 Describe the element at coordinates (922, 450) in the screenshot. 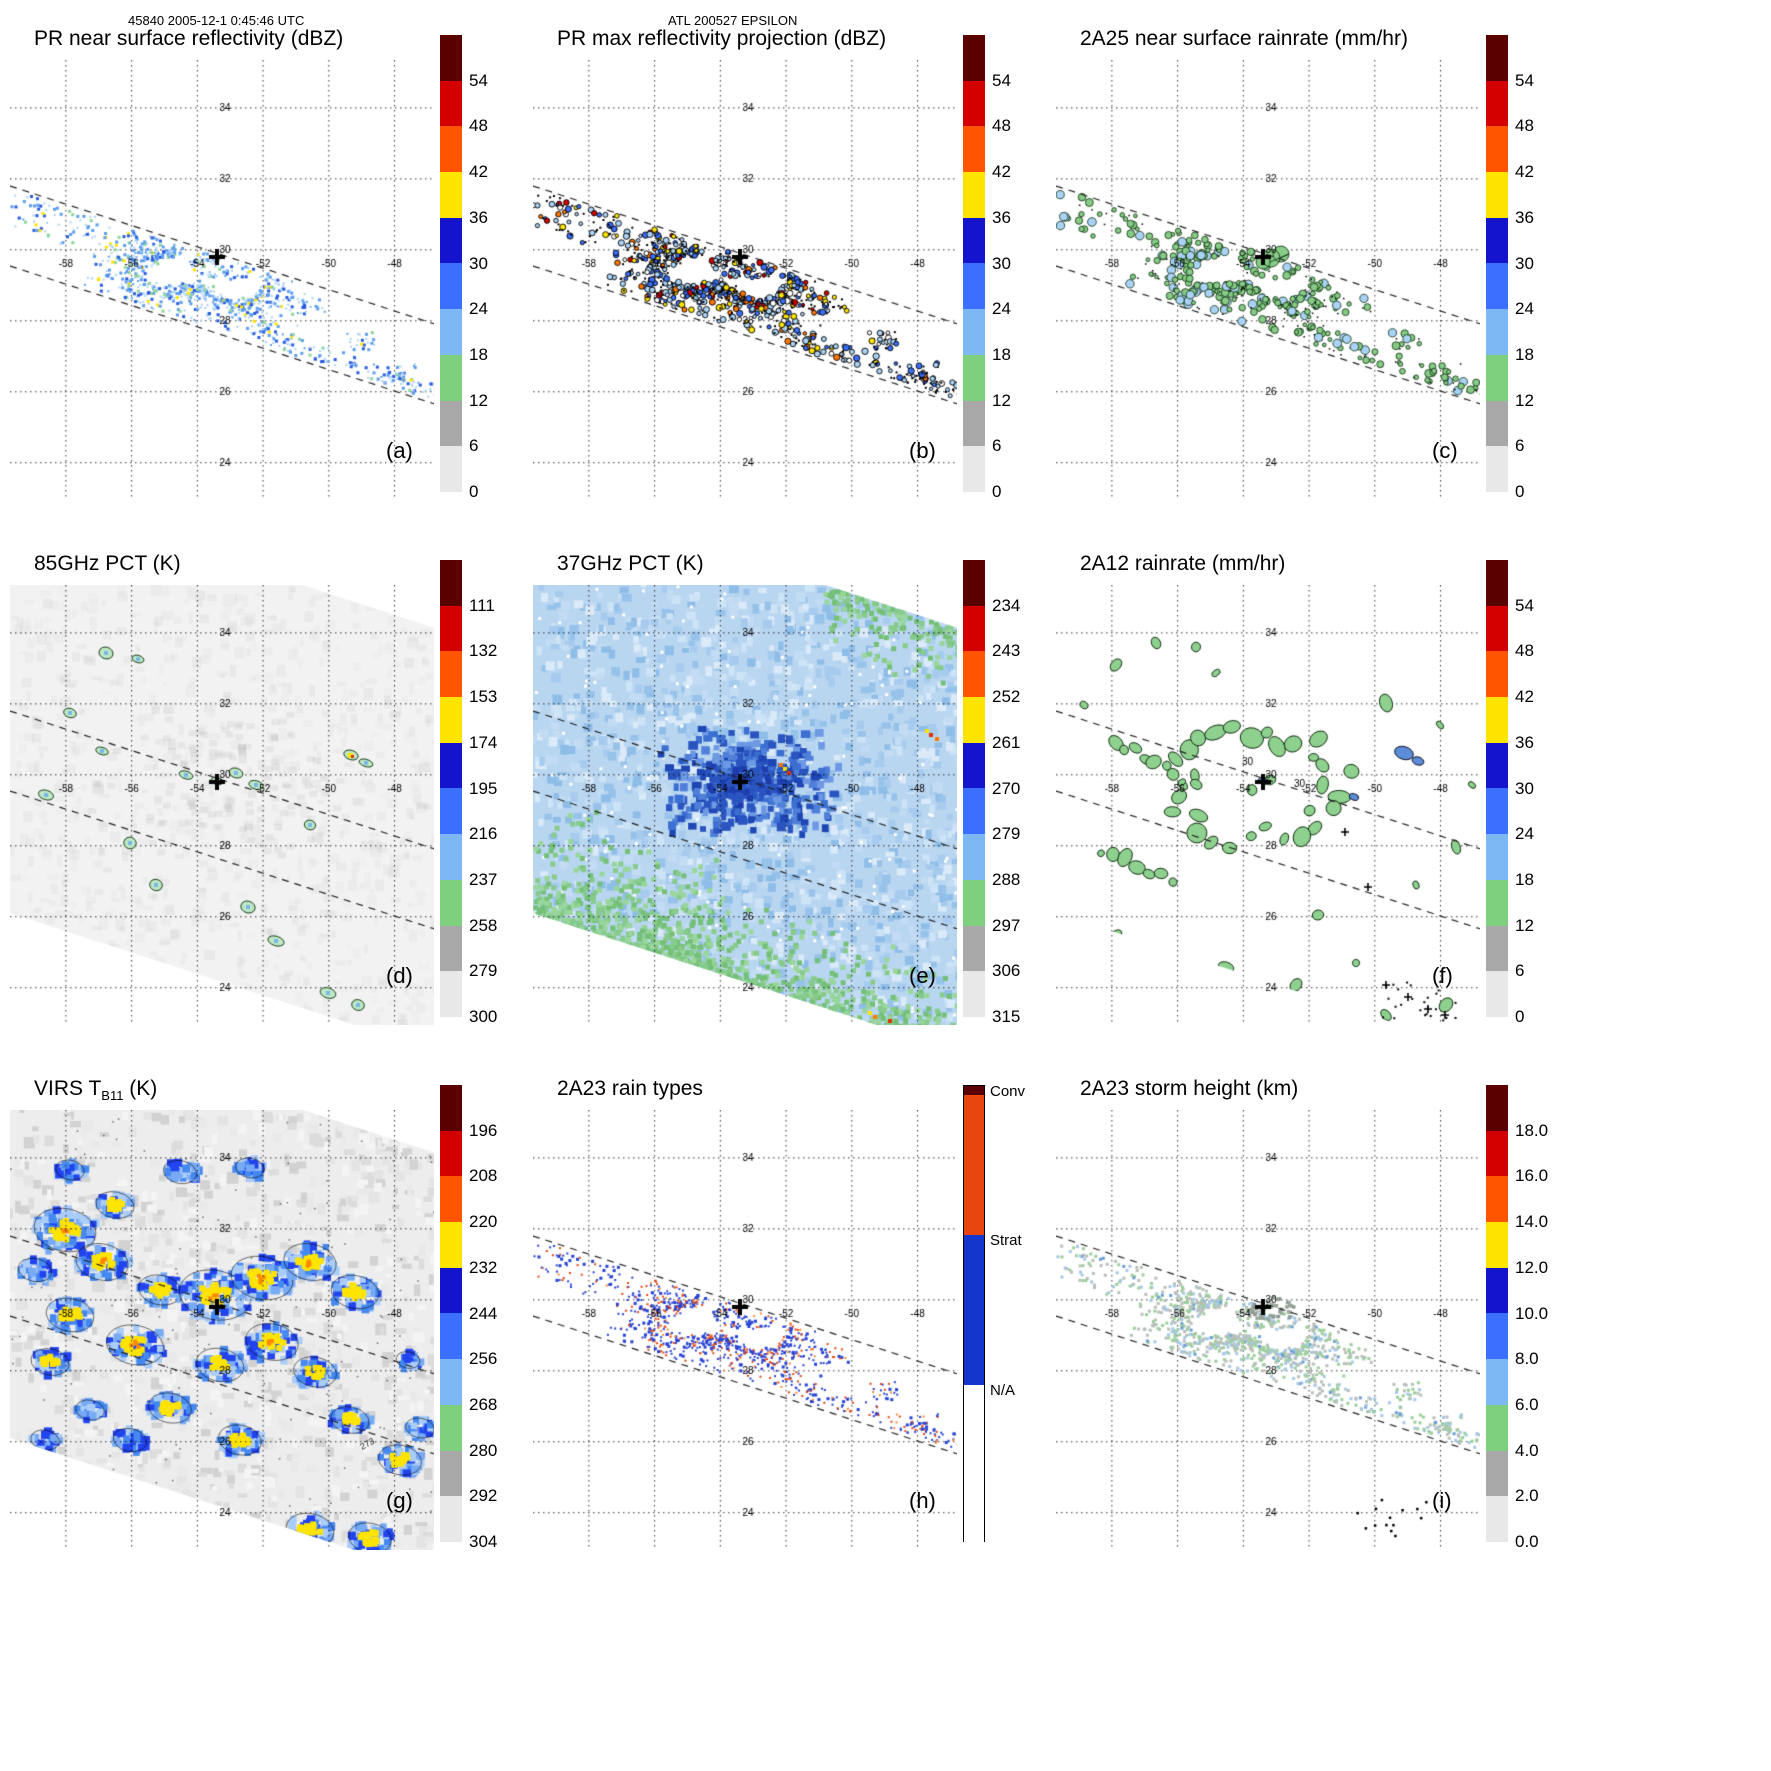

I see `panel-letter-b: (b)` at that location.